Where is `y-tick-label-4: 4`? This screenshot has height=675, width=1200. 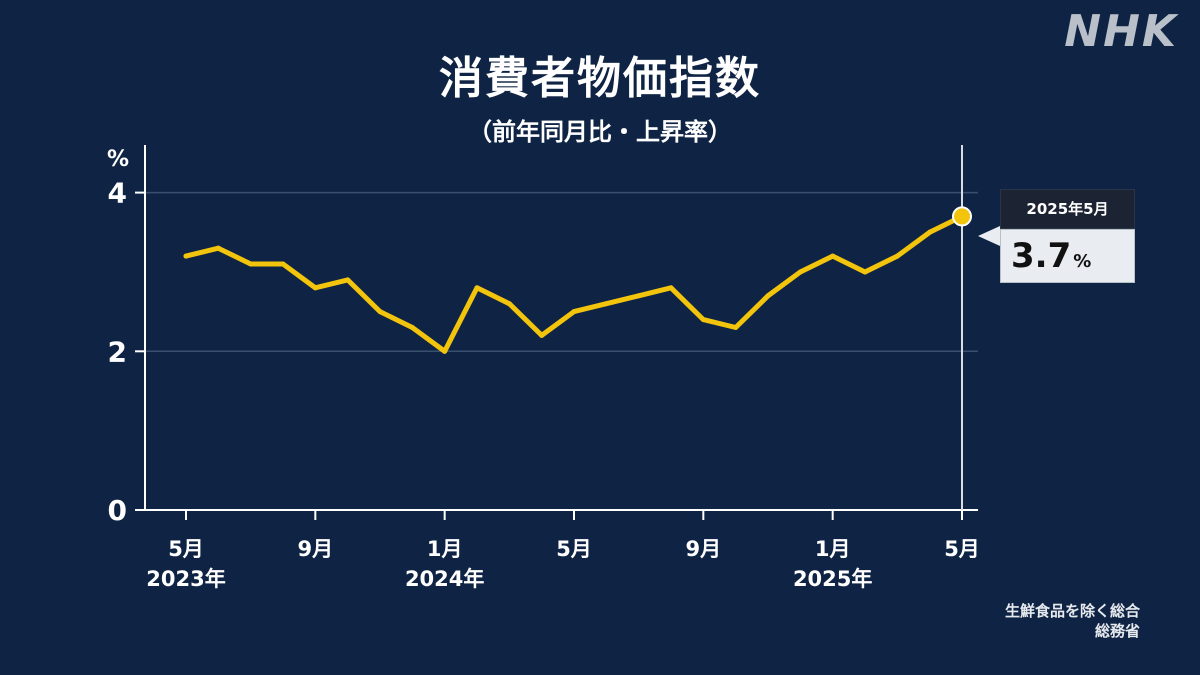 y-tick-label-4: 4 is located at coordinates (117, 193).